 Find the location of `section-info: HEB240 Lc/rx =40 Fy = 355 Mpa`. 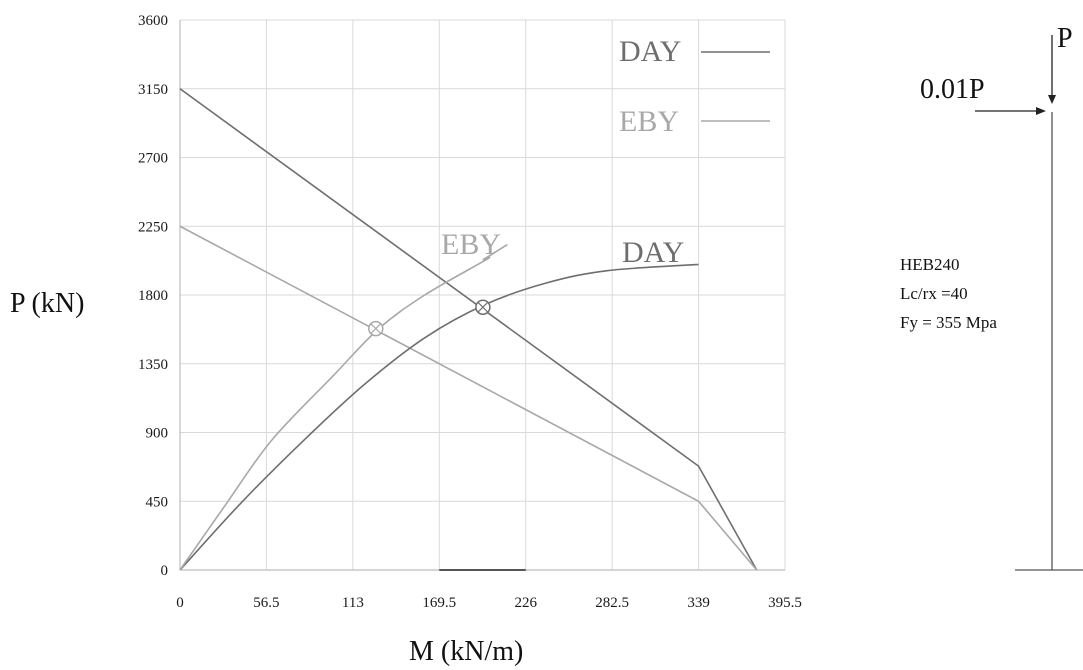

section-info: HEB240 Lc/rx =40 Fy = 355 Mpa is located at coordinates (948, 293).